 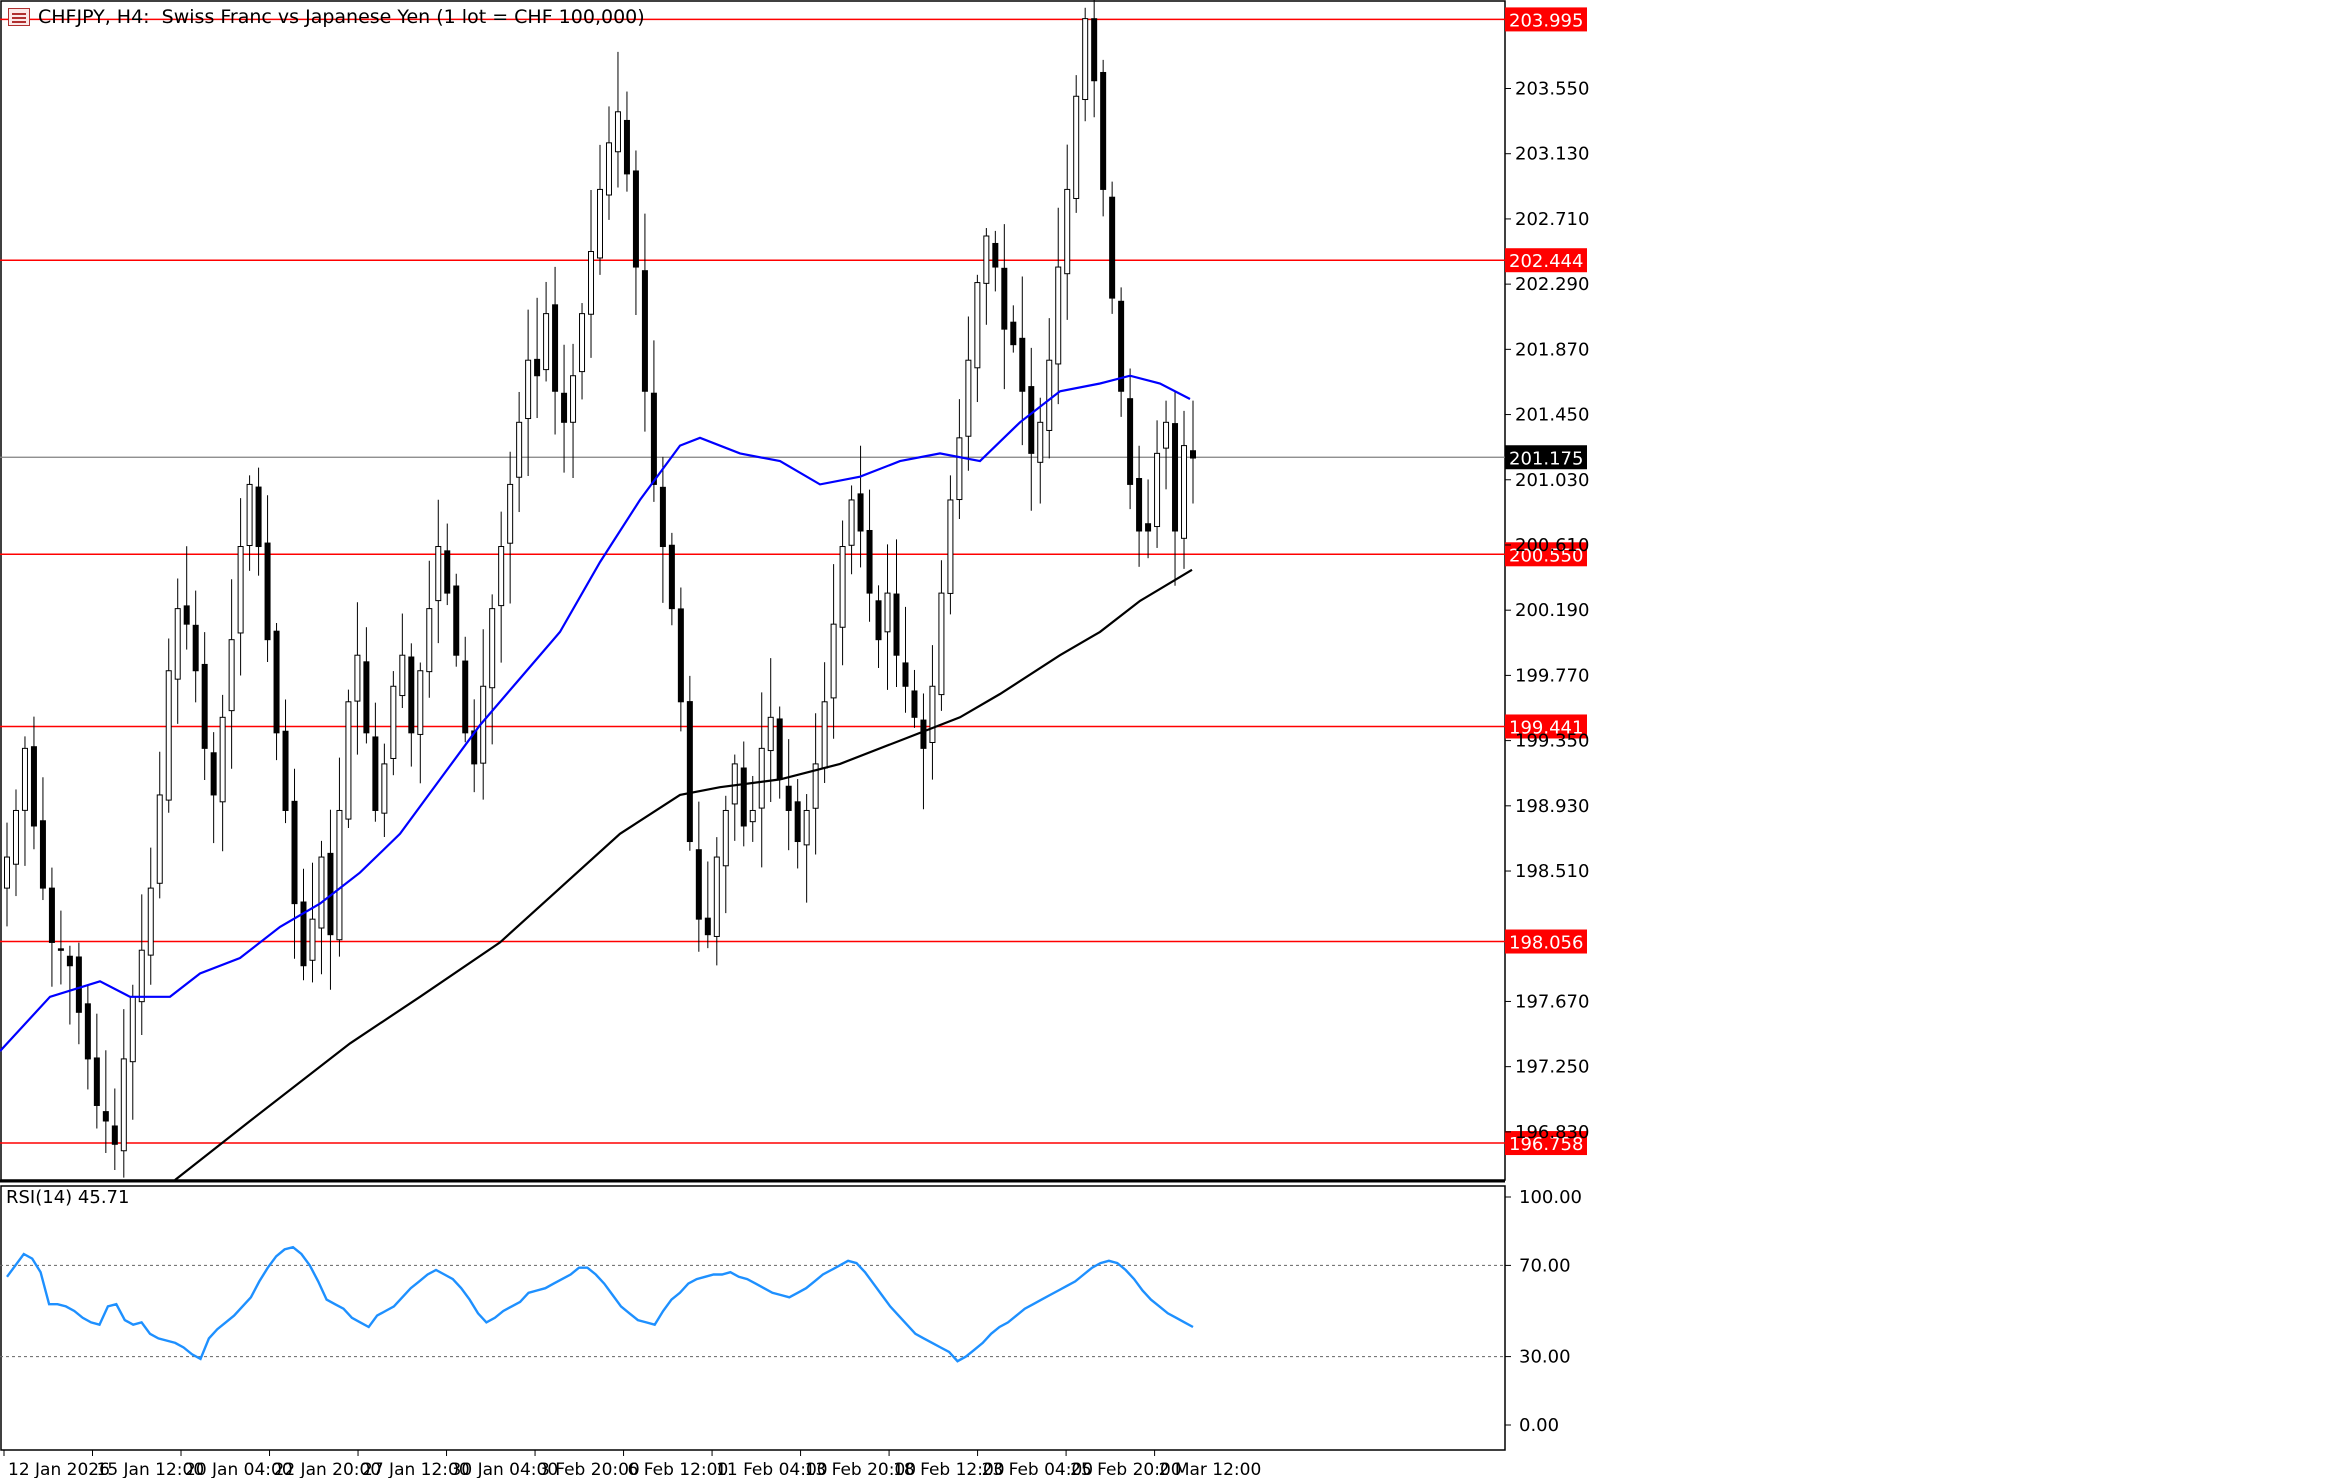 I want to click on time-tick-label: 15 Jan 12:00, so click(x=151, y=1469).